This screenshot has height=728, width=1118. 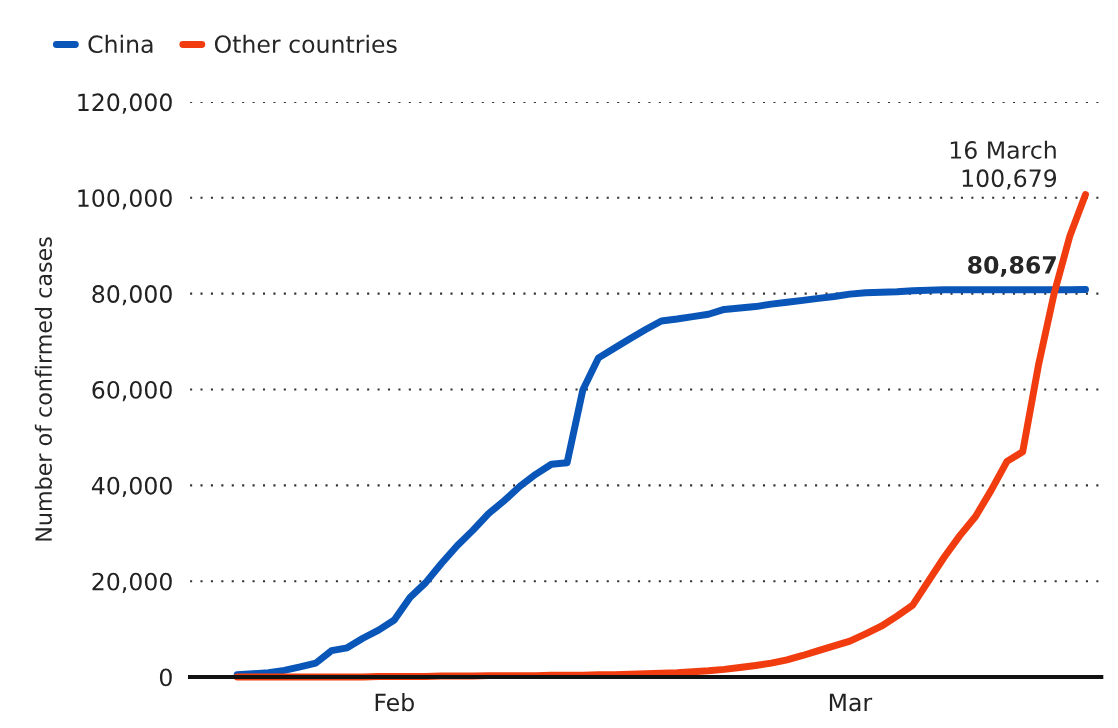 What do you see at coordinates (165, 677) in the screenshot?
I see `y-tick-label: 0` at bounding box center [165, 677].